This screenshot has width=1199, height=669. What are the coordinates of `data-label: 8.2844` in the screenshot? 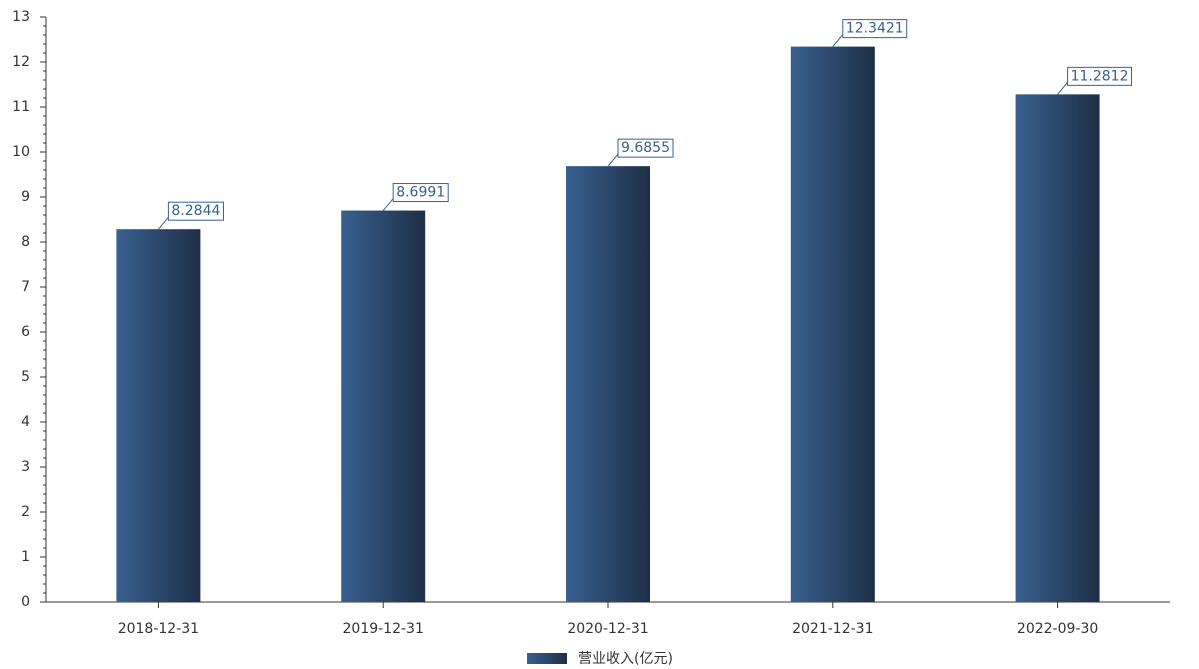 It's located at (195, 211).